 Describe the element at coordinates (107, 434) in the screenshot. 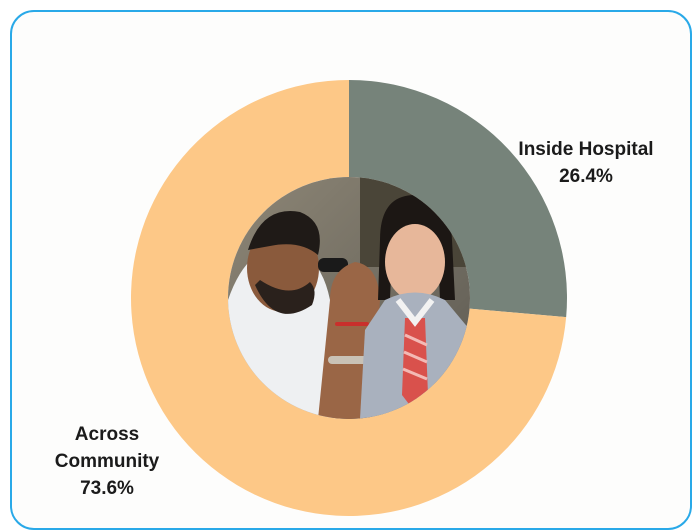

I see `slice-label-across-community-line1: Across` at that location.